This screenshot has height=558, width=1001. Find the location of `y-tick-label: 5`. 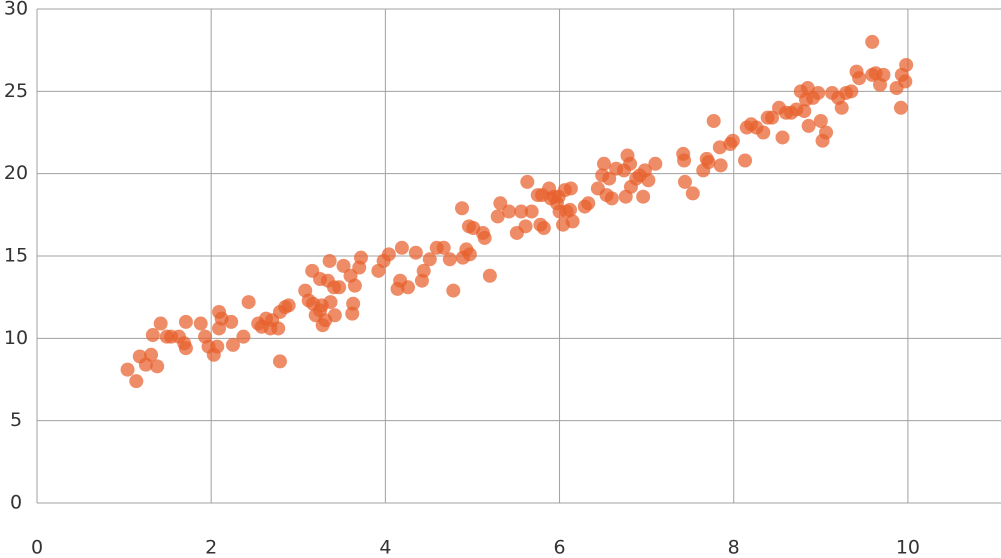

y-tick-label: 5 is located at coordinates (16, 420).